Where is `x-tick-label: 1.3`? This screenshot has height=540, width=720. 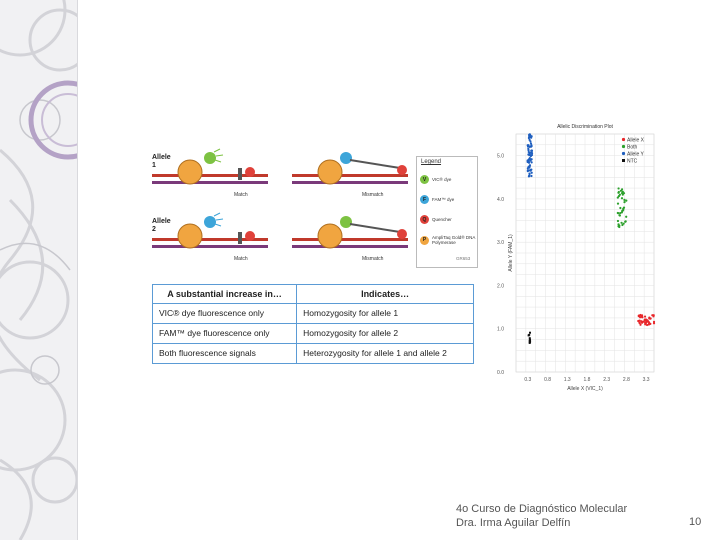 x-tick-label: 1.3 is located at coordinates (567, 380).